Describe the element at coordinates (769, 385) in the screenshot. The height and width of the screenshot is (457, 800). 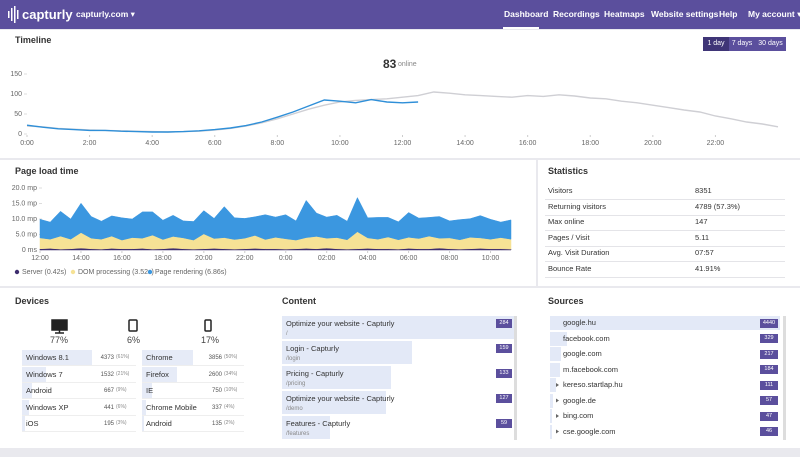
I see `count-badge: 111` at that location.